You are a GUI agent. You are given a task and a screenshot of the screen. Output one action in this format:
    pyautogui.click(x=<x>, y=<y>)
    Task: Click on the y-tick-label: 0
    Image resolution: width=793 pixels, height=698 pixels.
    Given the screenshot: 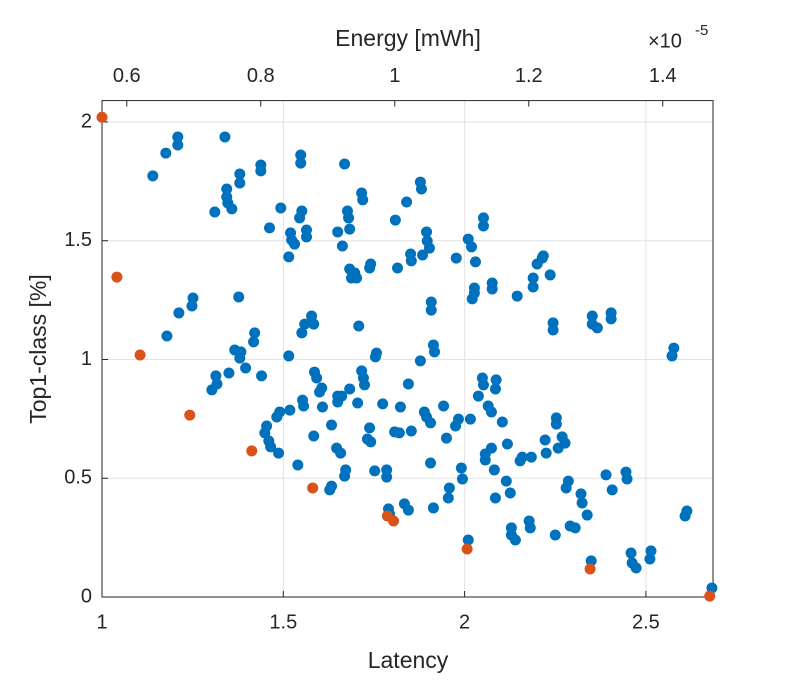 What is the action you would take?
    pyautogui.click(x=86, y=596)
    